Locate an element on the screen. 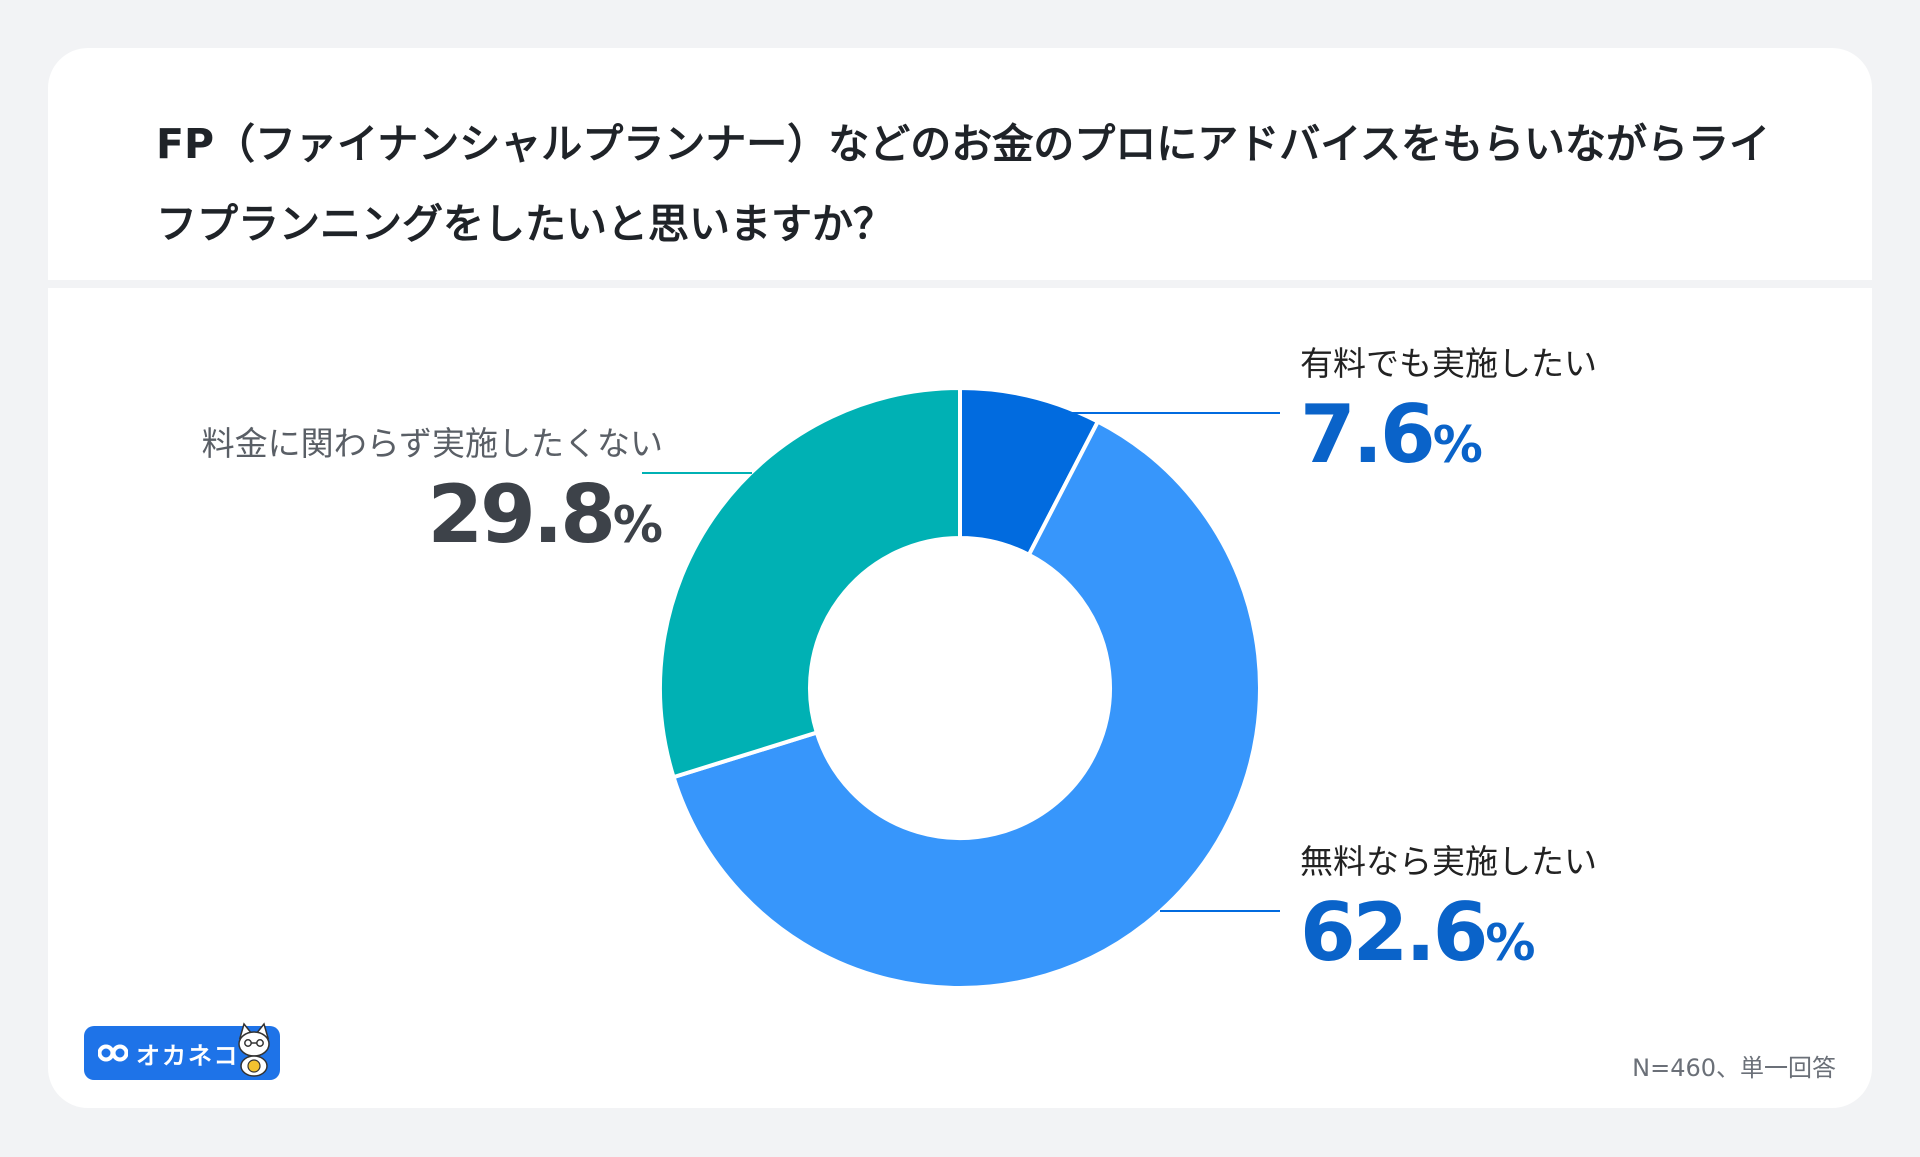 The height and width of the screenshot is (1157, 1920). title-divider is located at coordinates (960, 284).